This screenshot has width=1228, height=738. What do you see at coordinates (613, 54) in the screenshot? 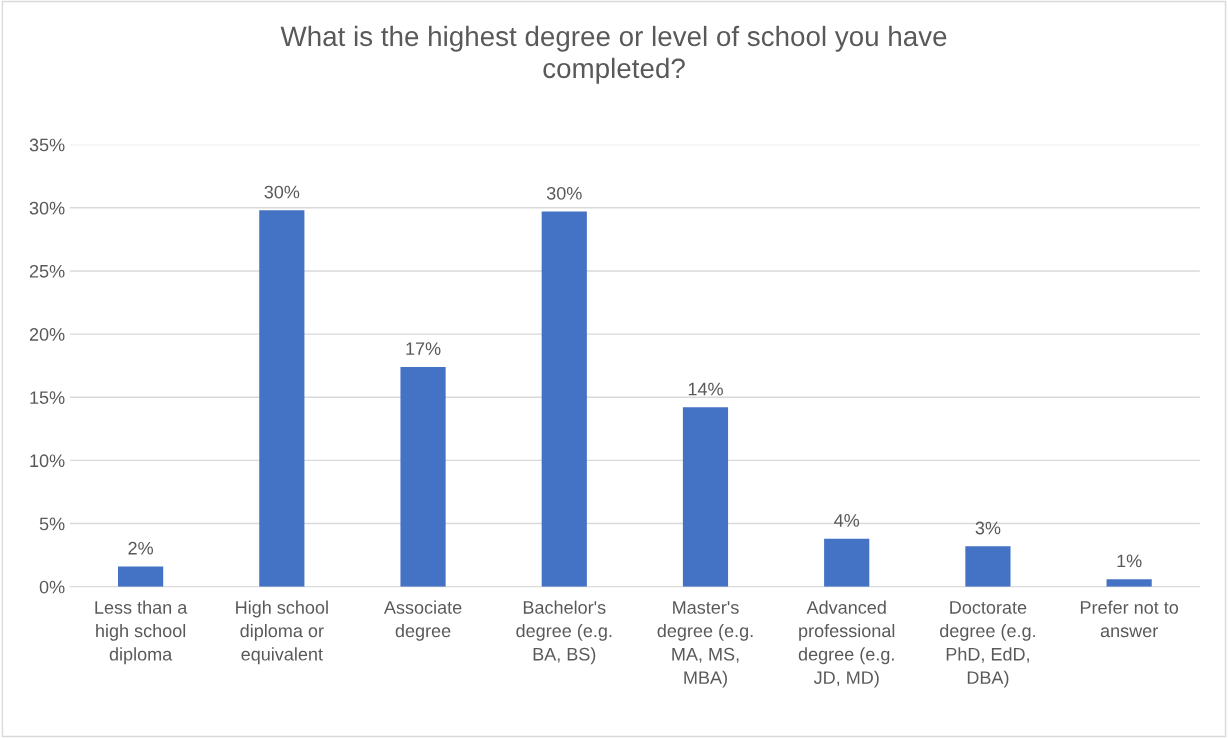
I see `chart-title: What is the highest degree or level of school you have completed?` at bounding box center [613, 54].